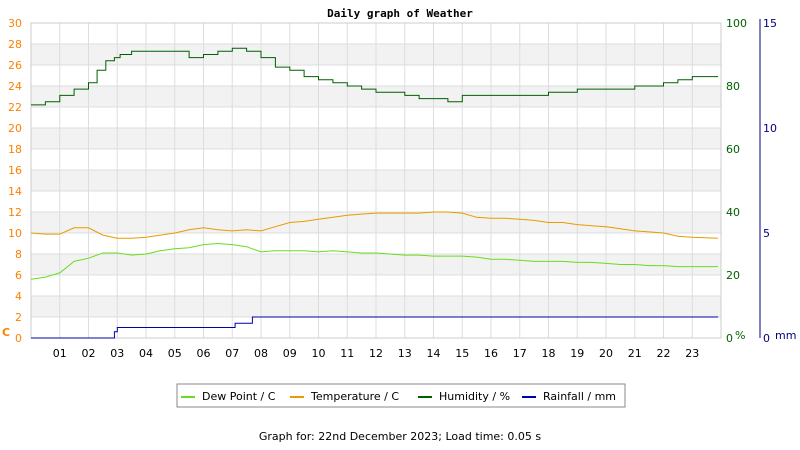 The width and height of the screenshot is (800, 450). Describe the element at coordinates (15, 170) in the screenshot. I see `temperature-tick-label: 16` at that location.